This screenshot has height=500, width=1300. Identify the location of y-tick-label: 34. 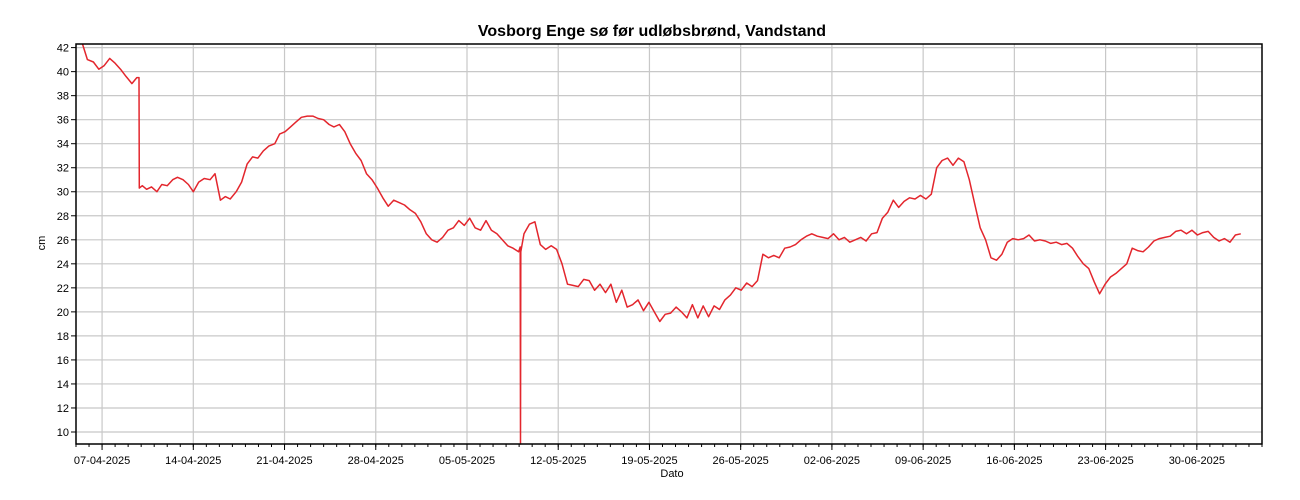
(63, 145).